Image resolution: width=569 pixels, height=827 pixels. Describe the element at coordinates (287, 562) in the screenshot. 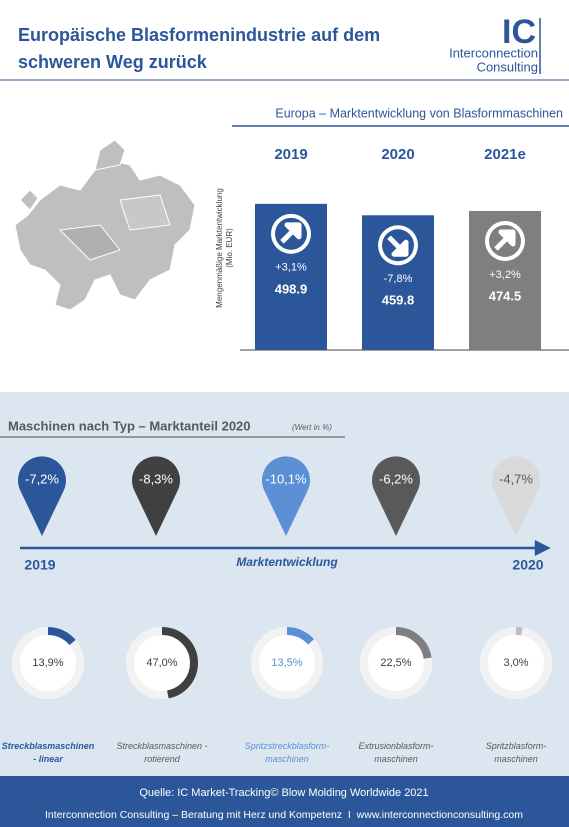

I see `timeline-label: Marktentwicklung` at that location.